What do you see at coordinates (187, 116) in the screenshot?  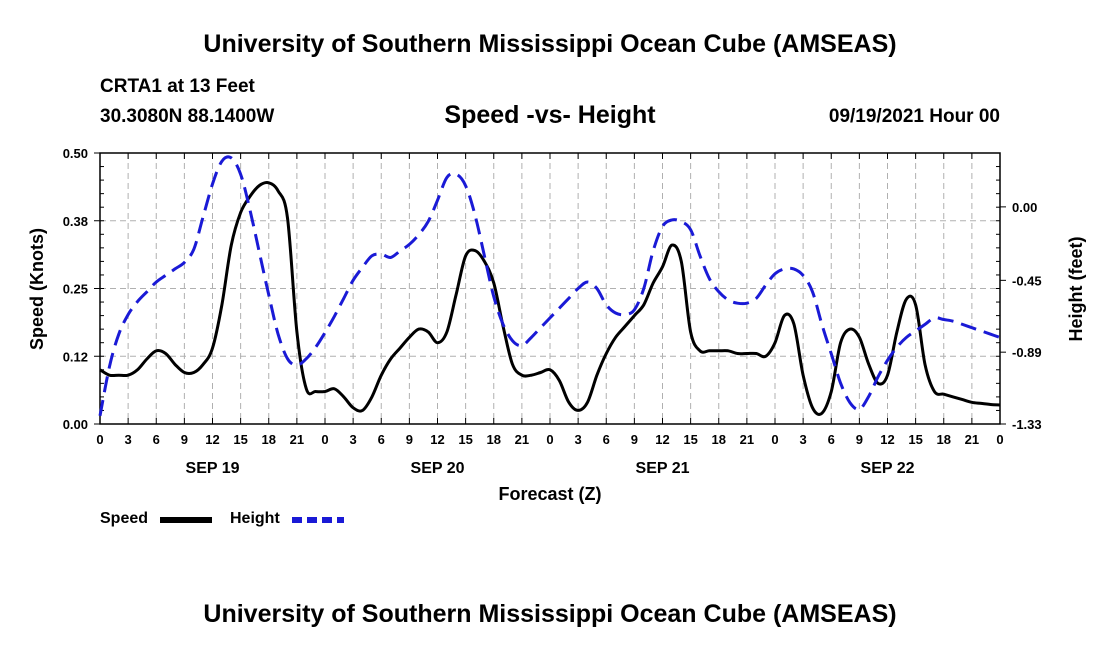 I see `coordinates-label: 30.3080N 88.1400W` at bounding box center [187, 116].